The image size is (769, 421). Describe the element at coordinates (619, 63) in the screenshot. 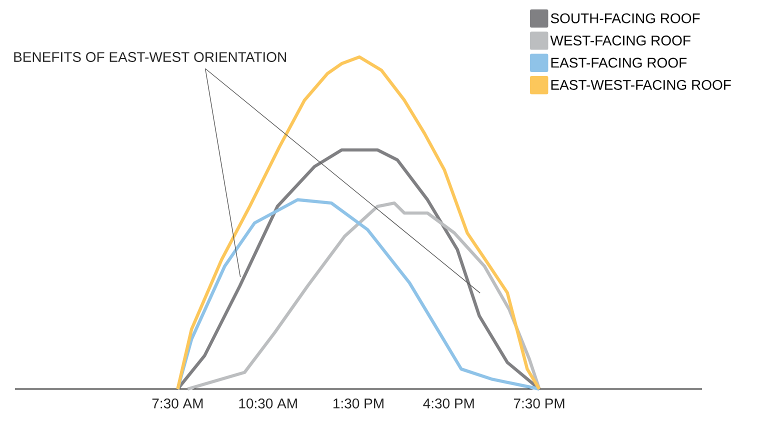

I see `legend-label: EAST-FACING ROOF` at that location.